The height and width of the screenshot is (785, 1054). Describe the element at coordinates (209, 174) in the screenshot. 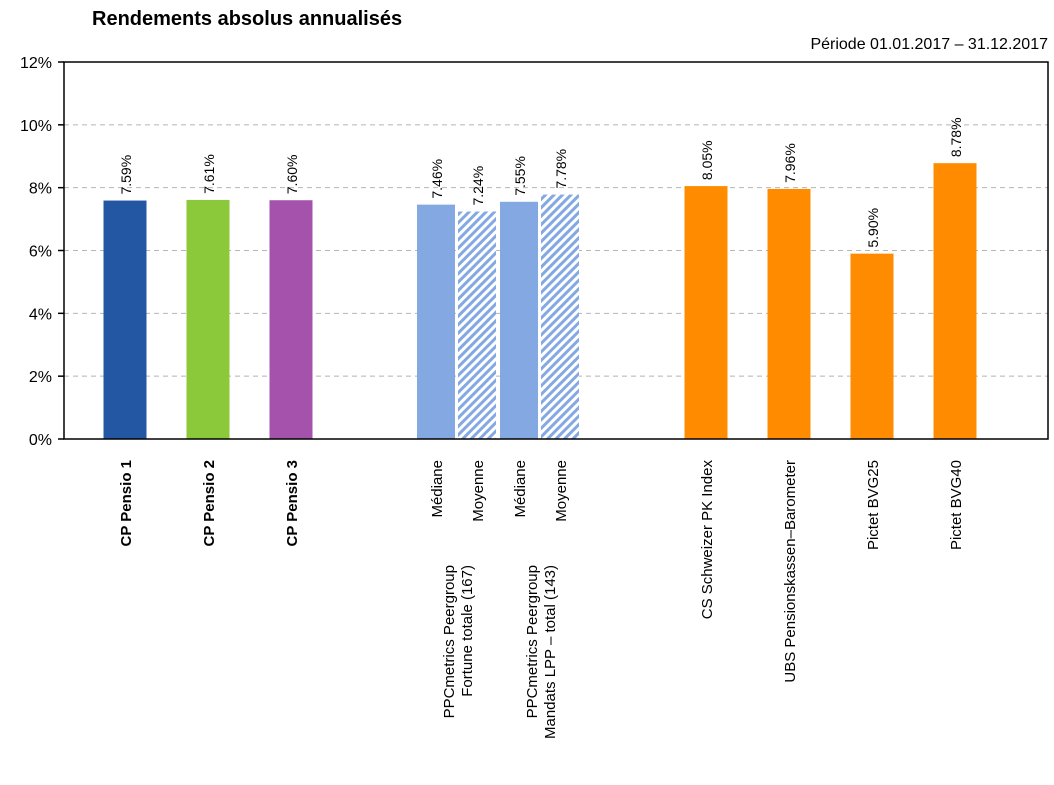

I see `value-label: 7.61%` at that location.